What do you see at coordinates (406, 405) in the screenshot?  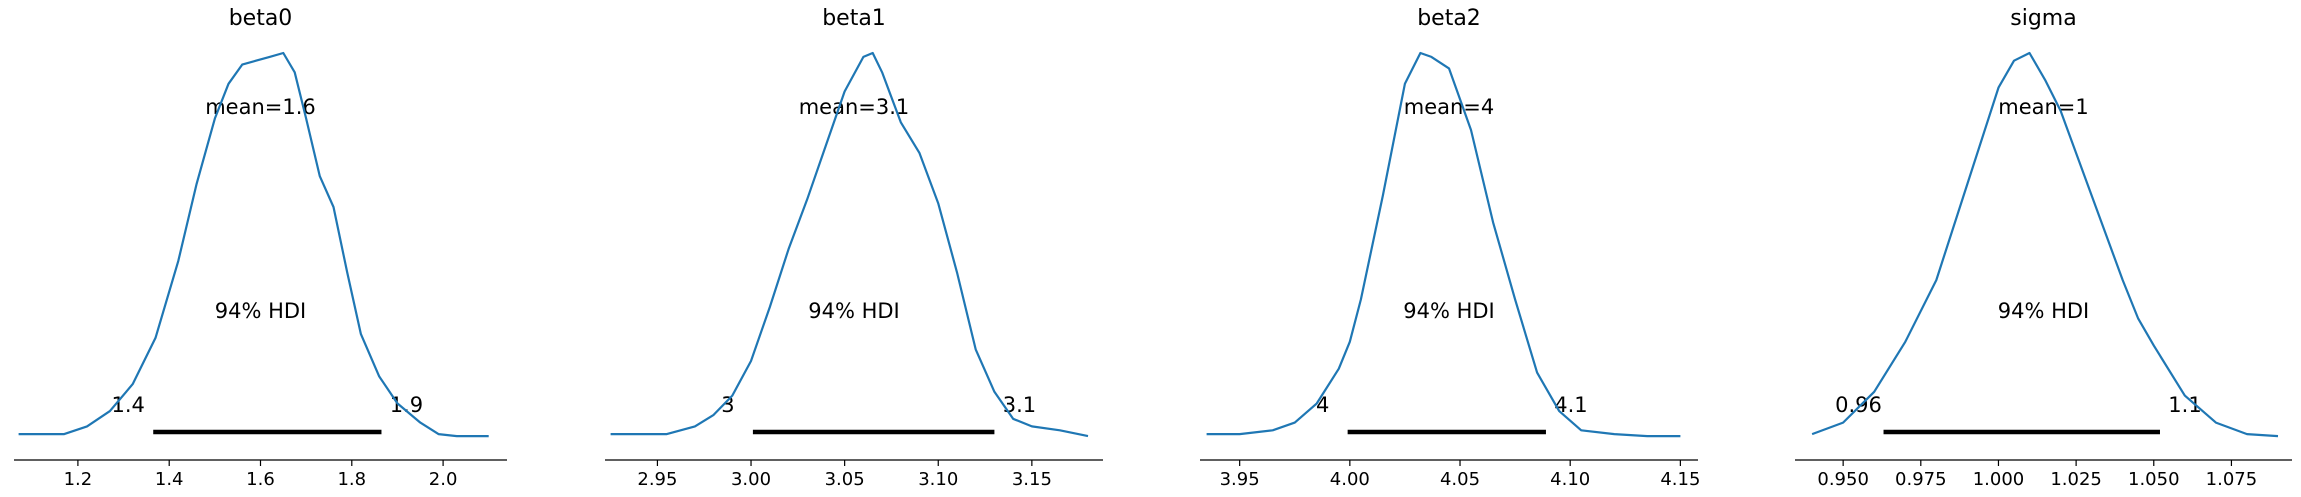 I see `hdi-high-label: 1.9` at bounding box center [406, 405].